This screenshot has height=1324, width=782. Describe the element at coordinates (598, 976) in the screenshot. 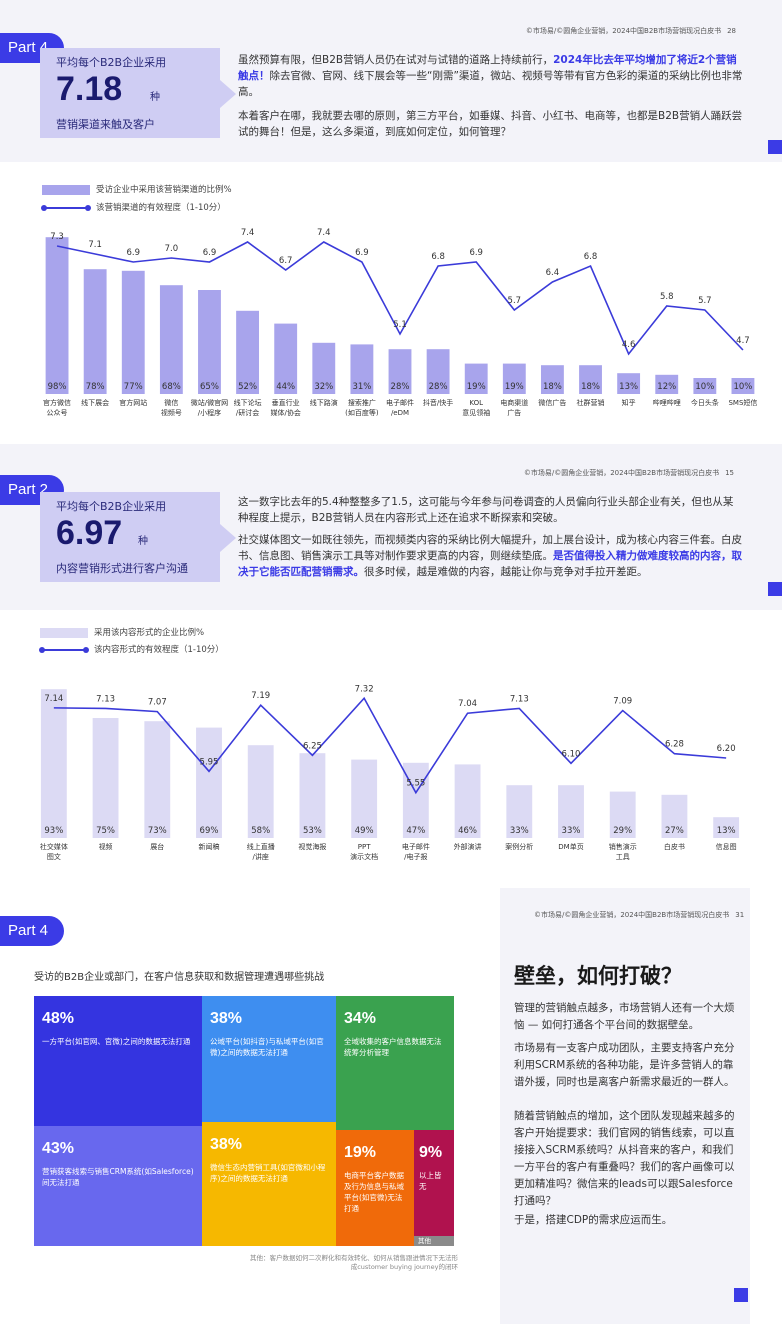

I see `right-title: 壁垒，如何打破？` at that location.